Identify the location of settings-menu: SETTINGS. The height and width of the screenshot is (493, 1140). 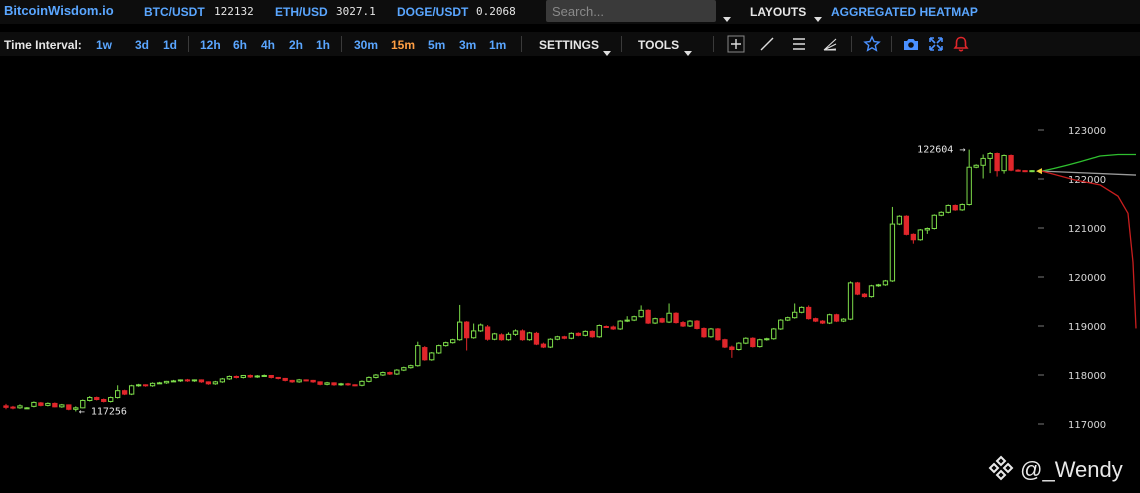
(569, 45).